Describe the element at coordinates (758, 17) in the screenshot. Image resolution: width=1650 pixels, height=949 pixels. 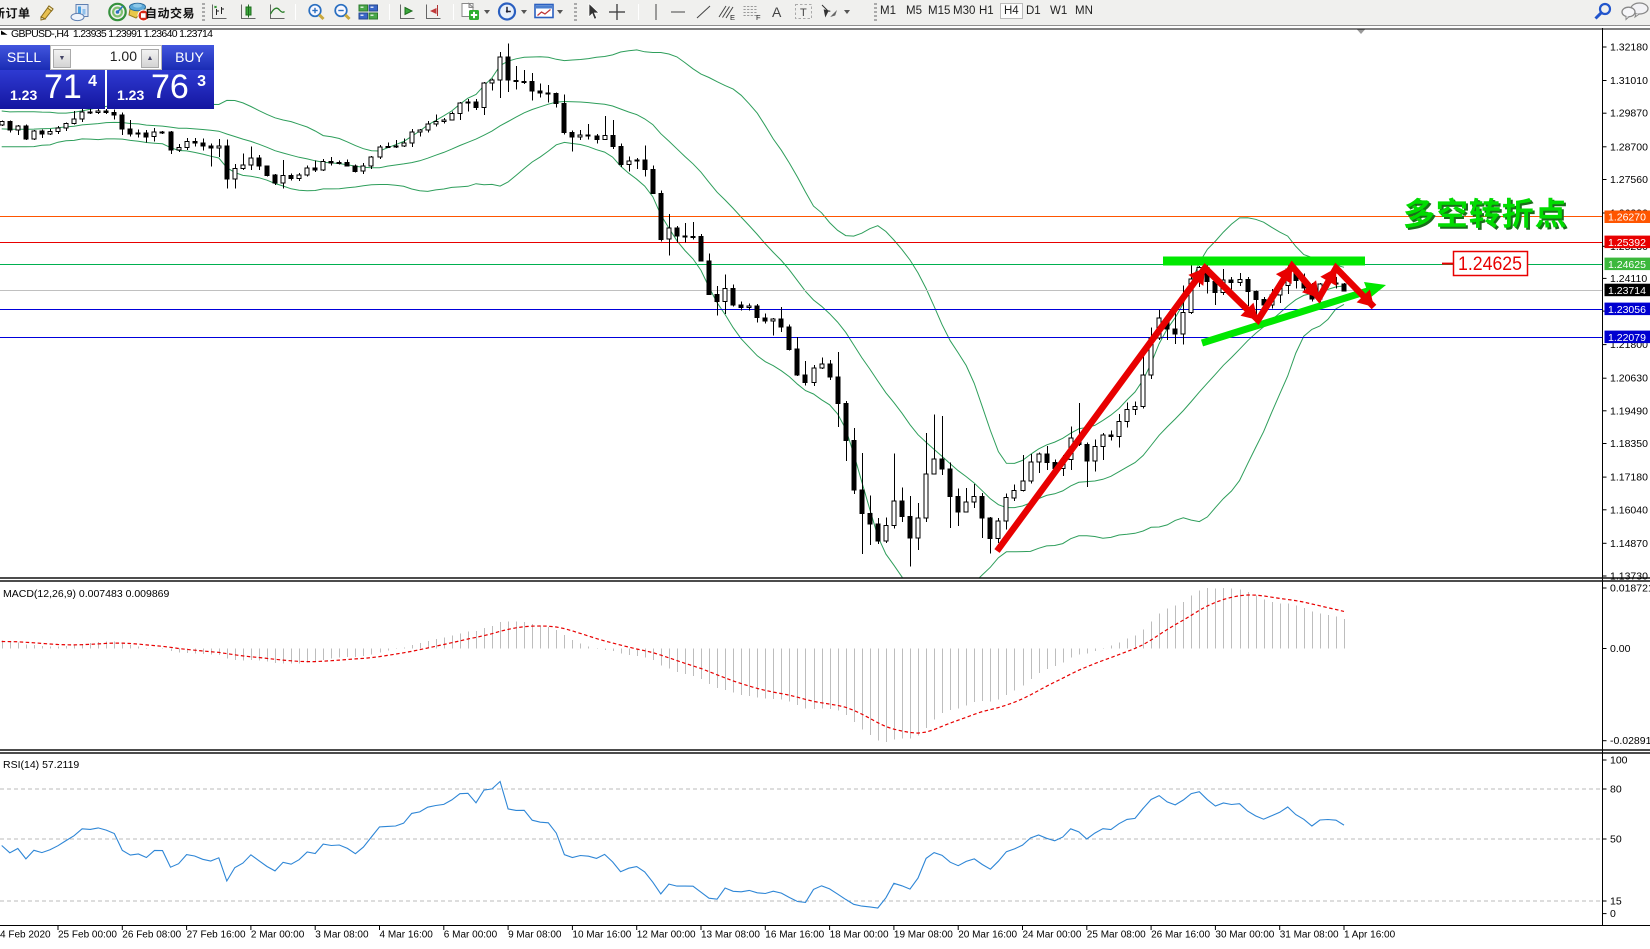
I see `svg-text: F` at that location.